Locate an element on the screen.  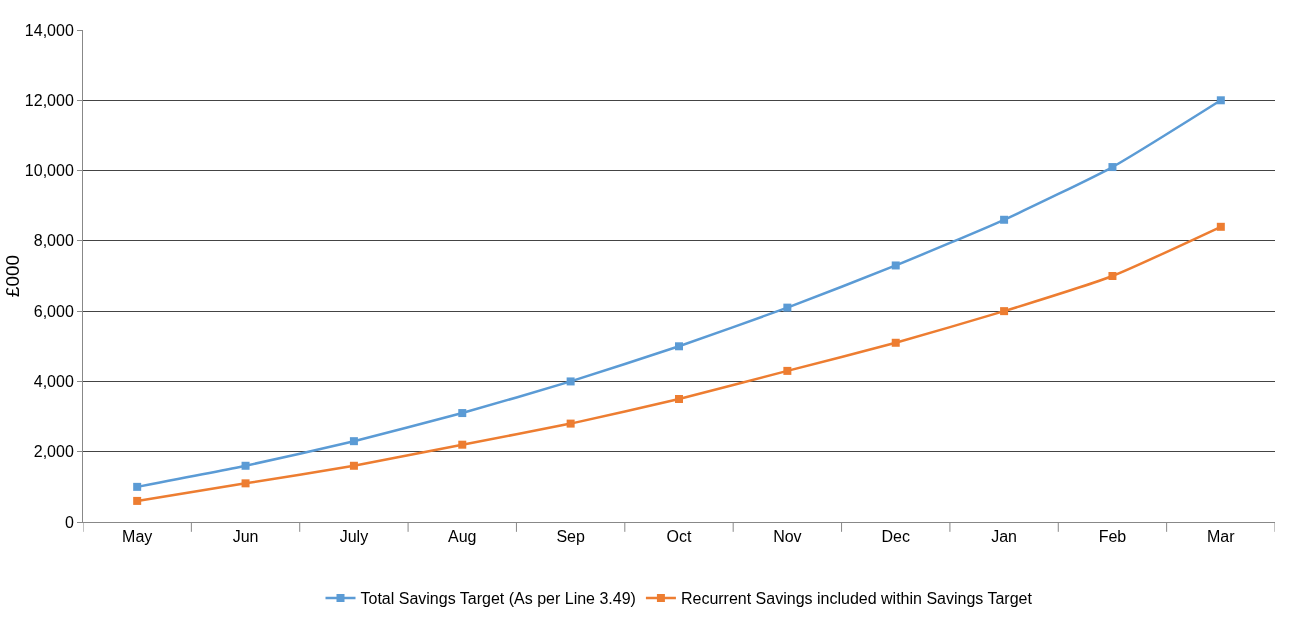
x-tick-label: Sep is located at coordinates (570, 537).